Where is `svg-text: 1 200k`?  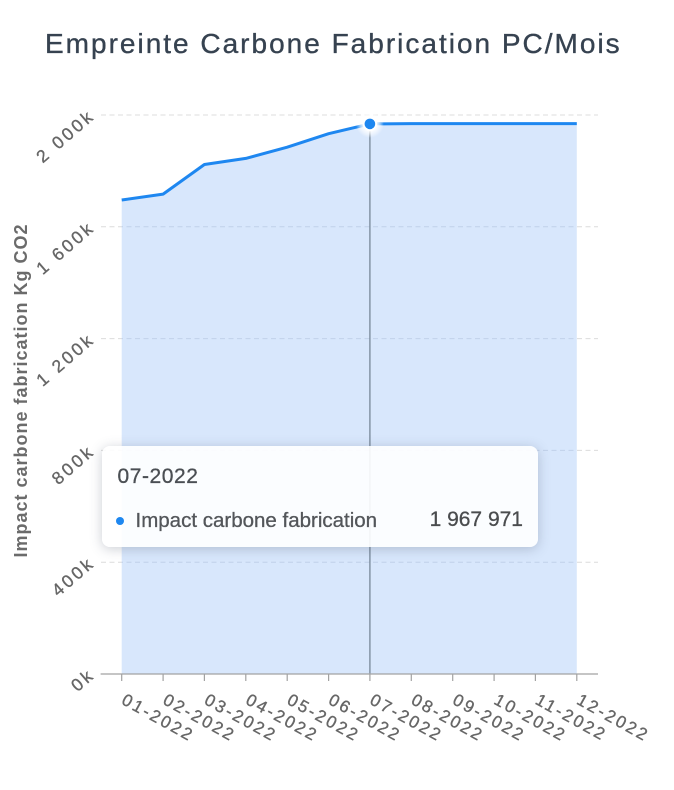 svg-text: 1 200k is located at coordinates (65, 359).